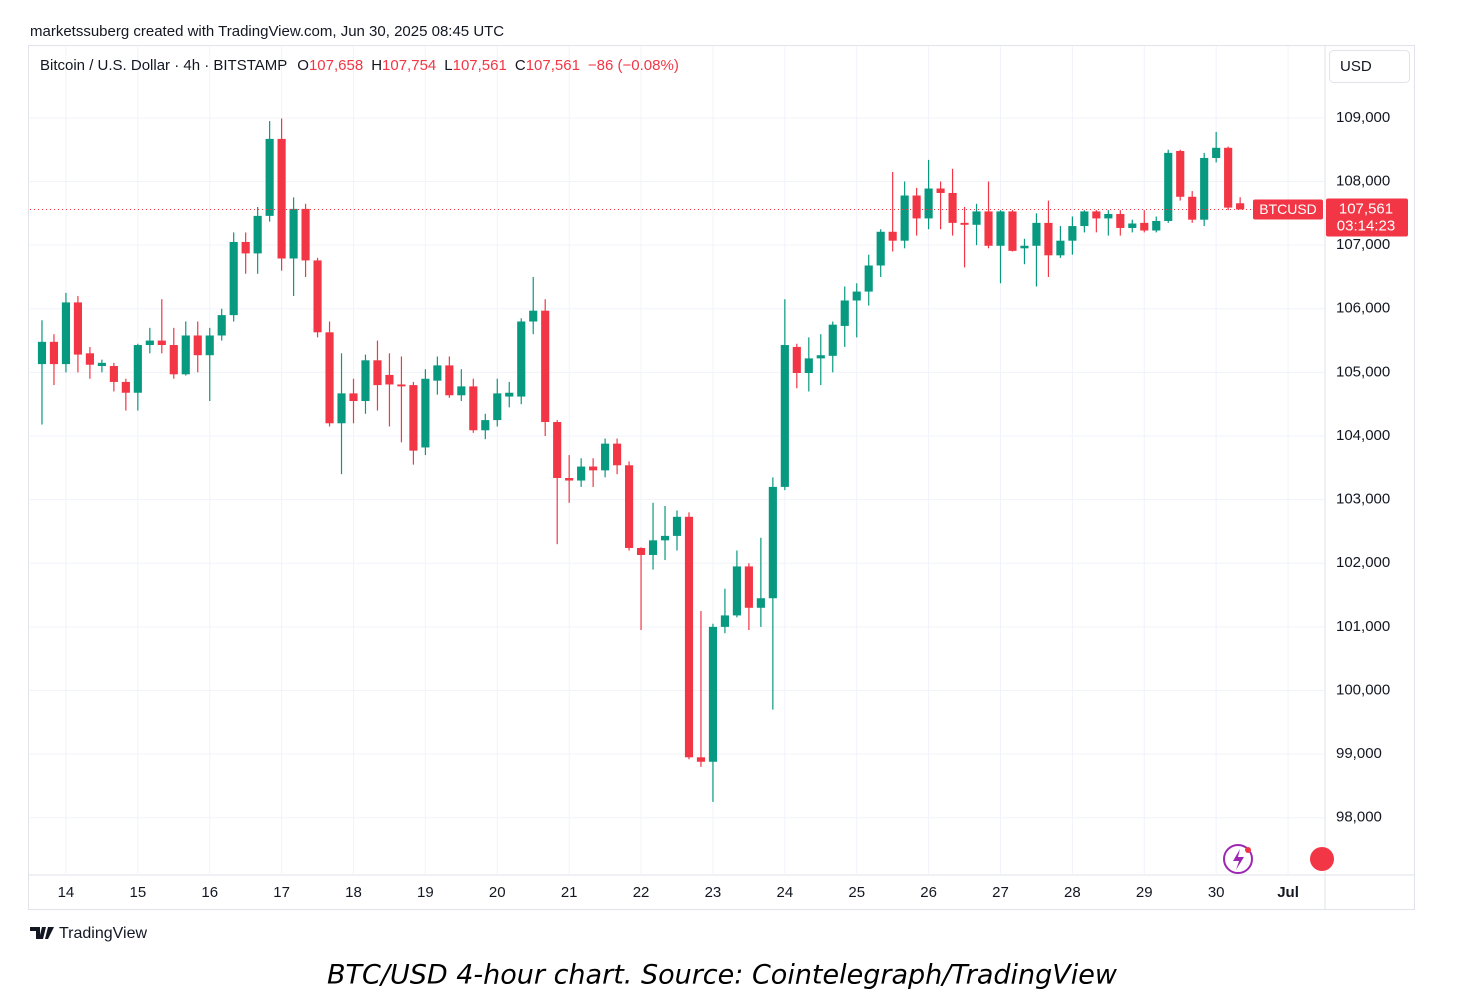 Image resolution: width=1466 pixels, height=998 pixels. Describe the element at coordinates (376, 65) in the screenshot. I see `ohlc-key: H` at that location.